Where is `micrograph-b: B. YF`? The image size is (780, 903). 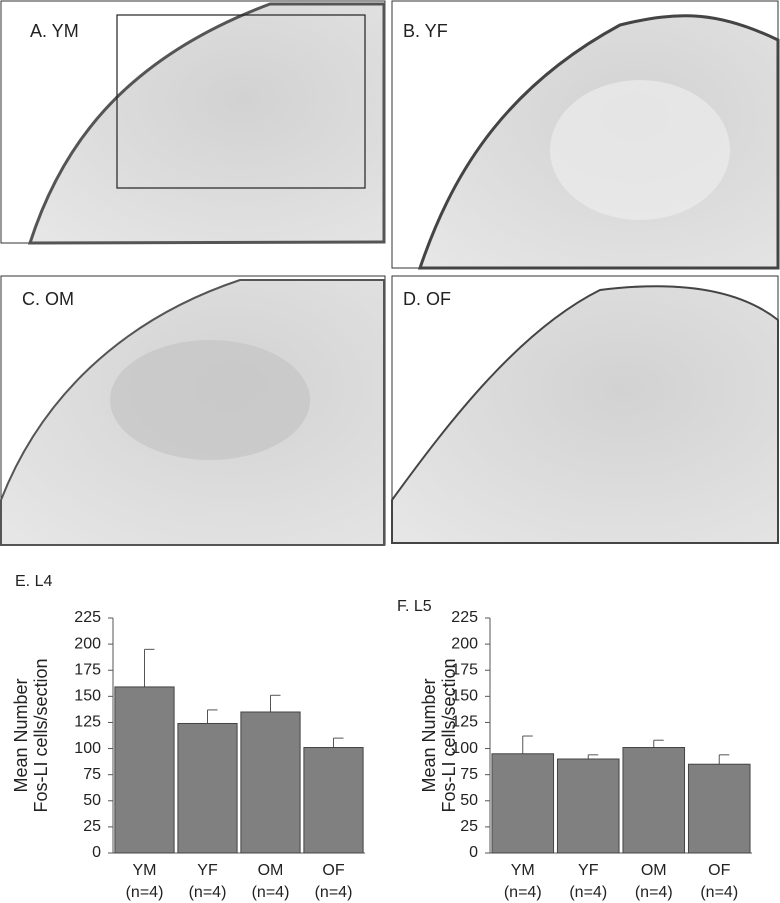 micrograph-b: B. YF is located at coordinates (585, 135).